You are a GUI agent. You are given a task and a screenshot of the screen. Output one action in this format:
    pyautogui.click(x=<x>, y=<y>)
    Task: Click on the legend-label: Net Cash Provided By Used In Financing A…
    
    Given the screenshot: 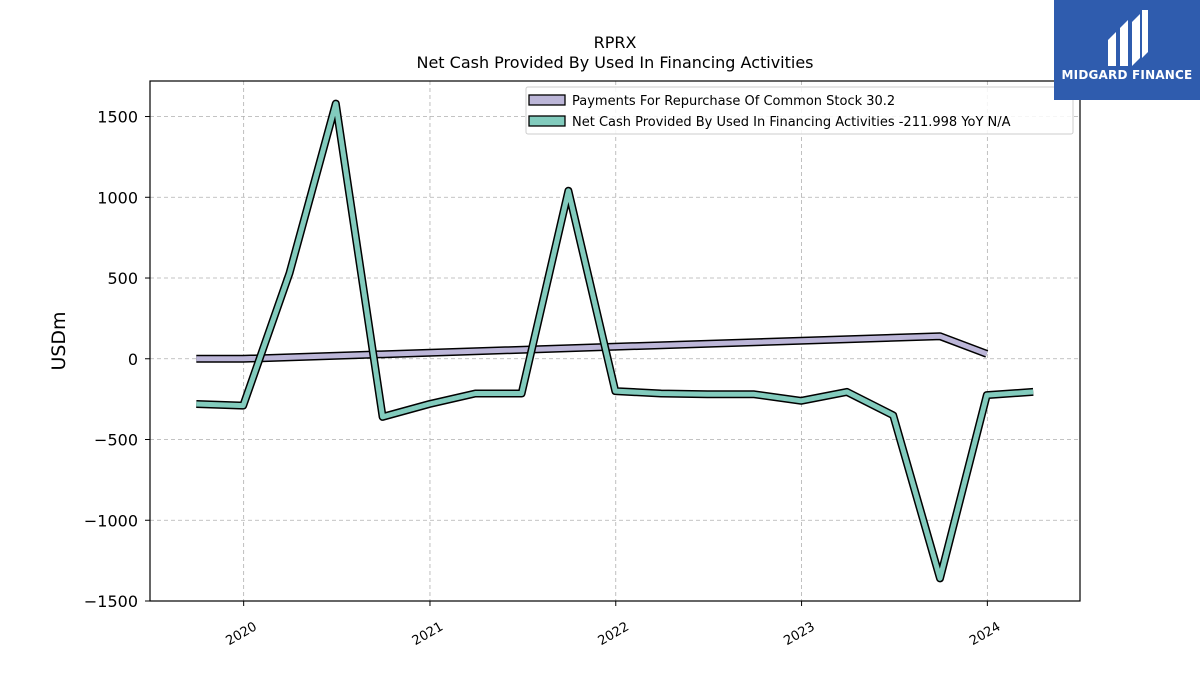 What is the action you would take?
    pyautogui.click(x=791, y=122)
    